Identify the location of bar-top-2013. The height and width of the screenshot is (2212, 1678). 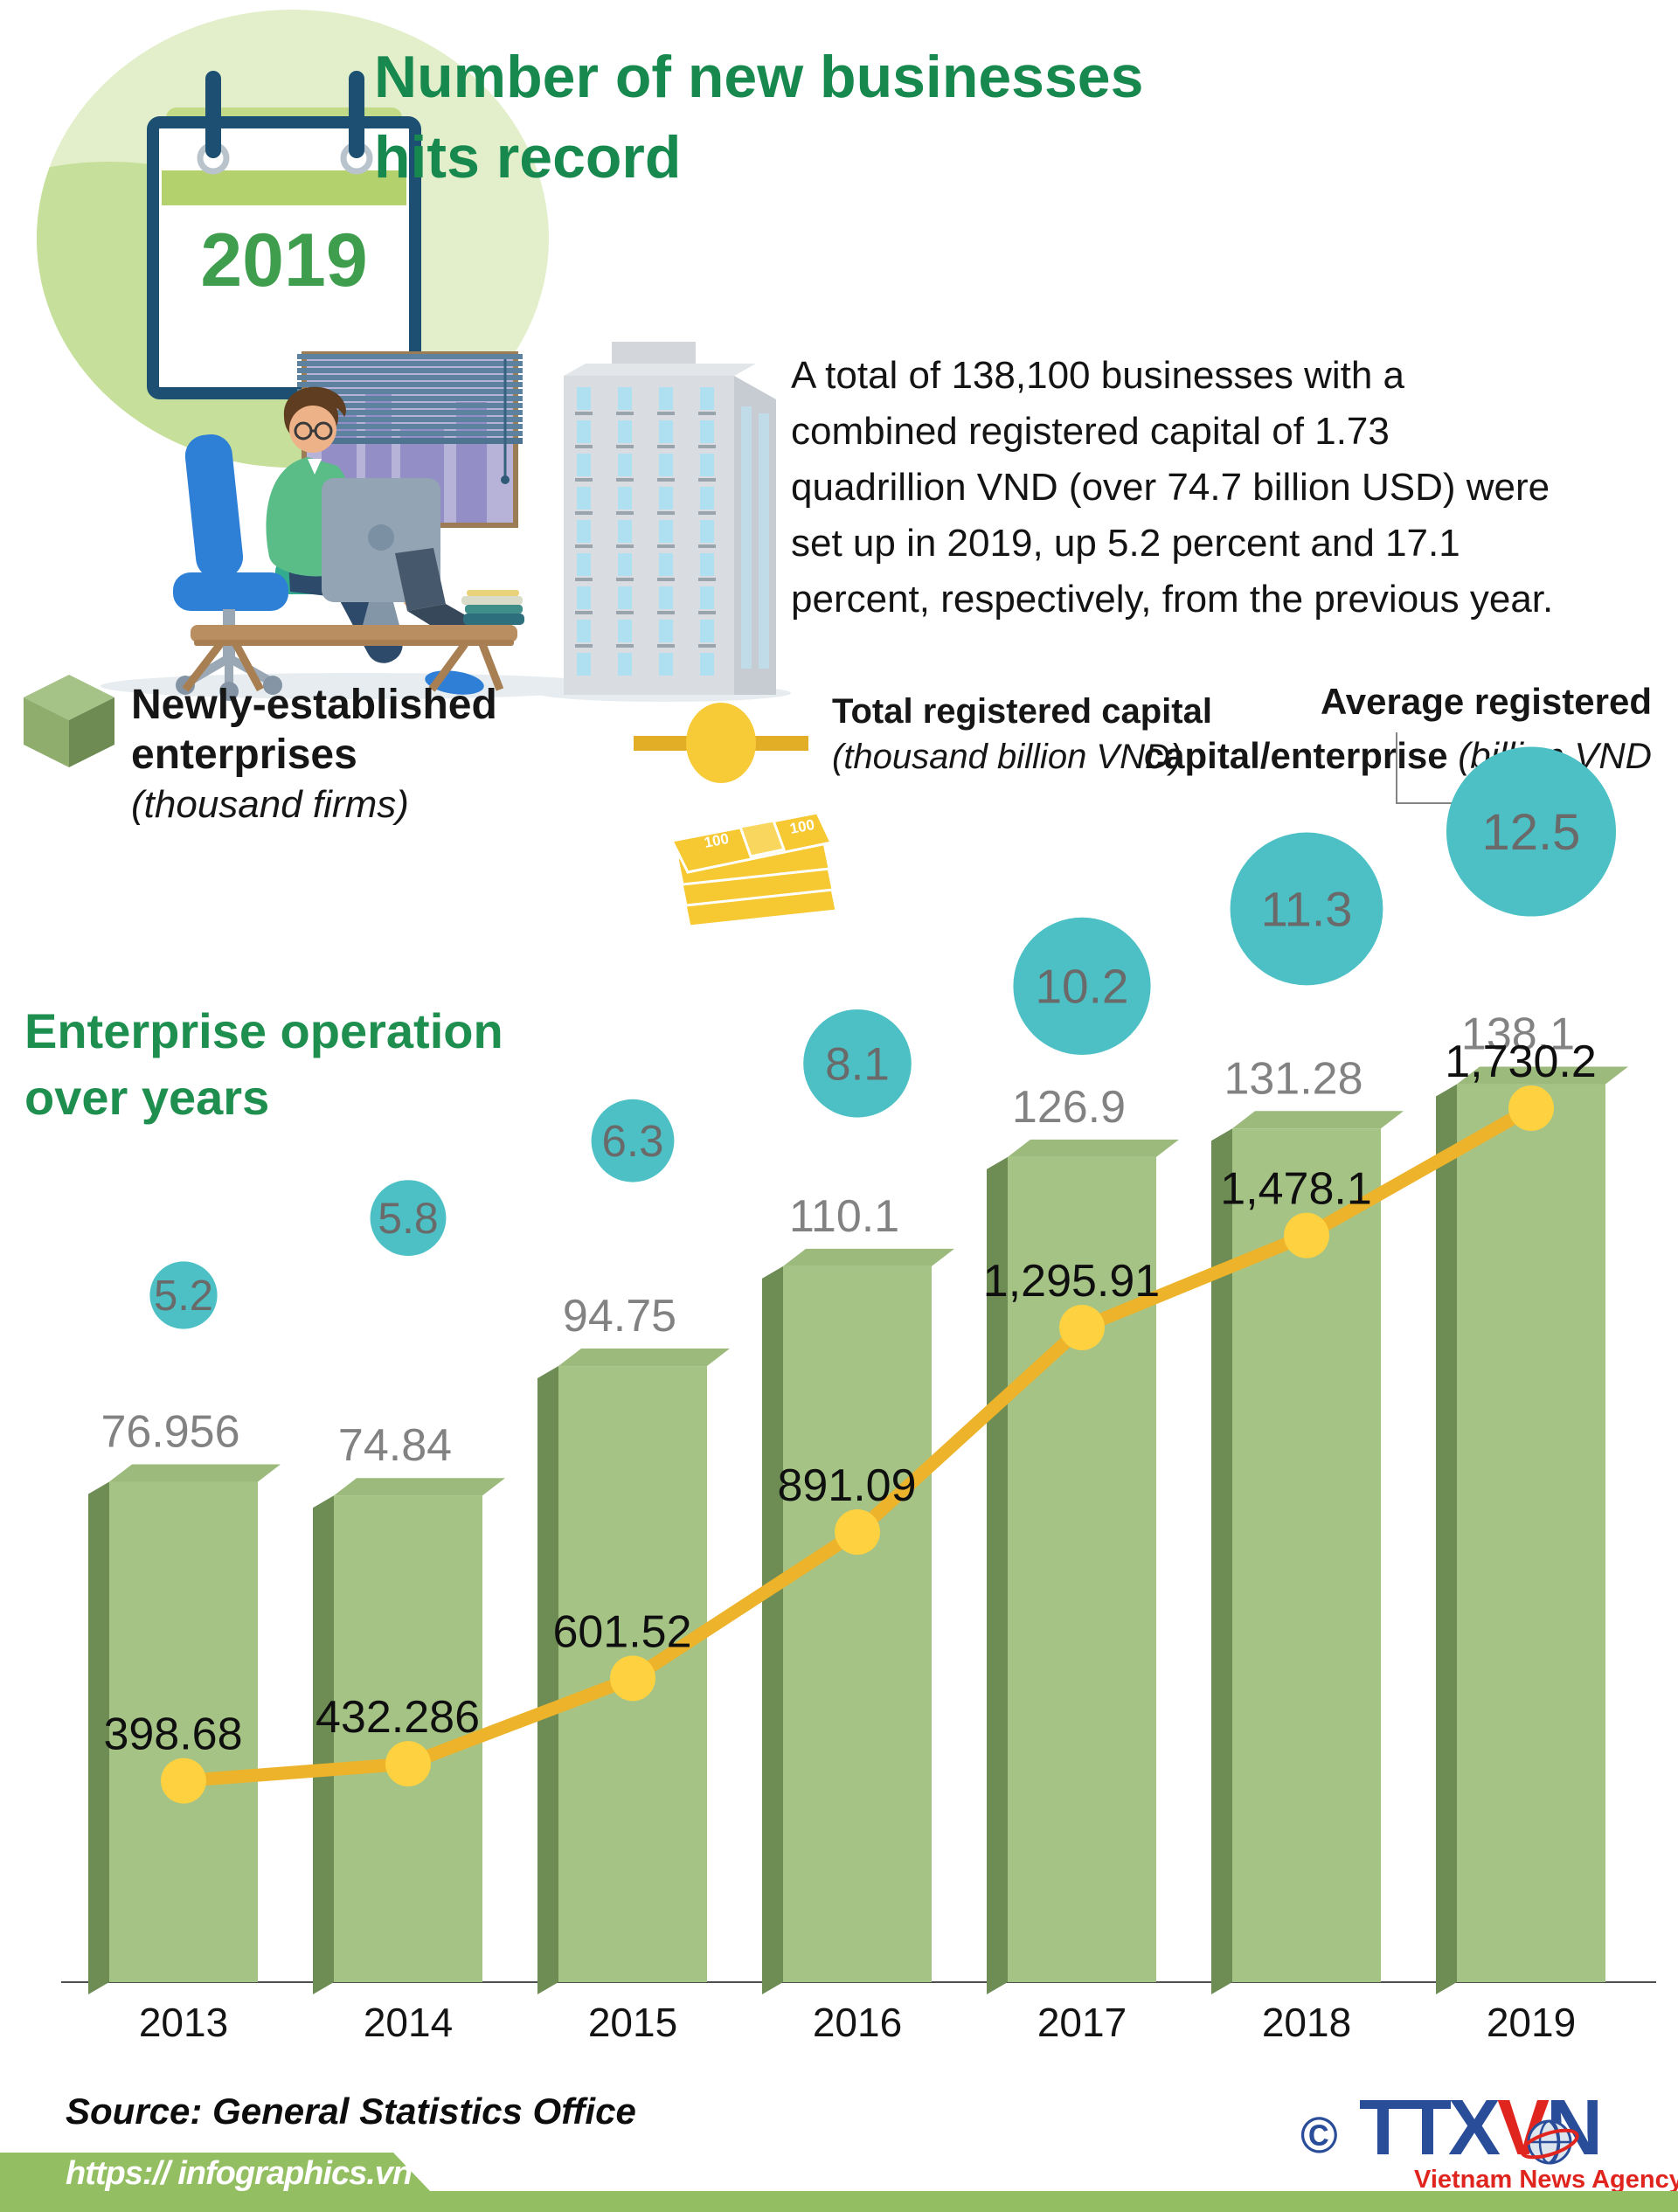
(195, 1473).